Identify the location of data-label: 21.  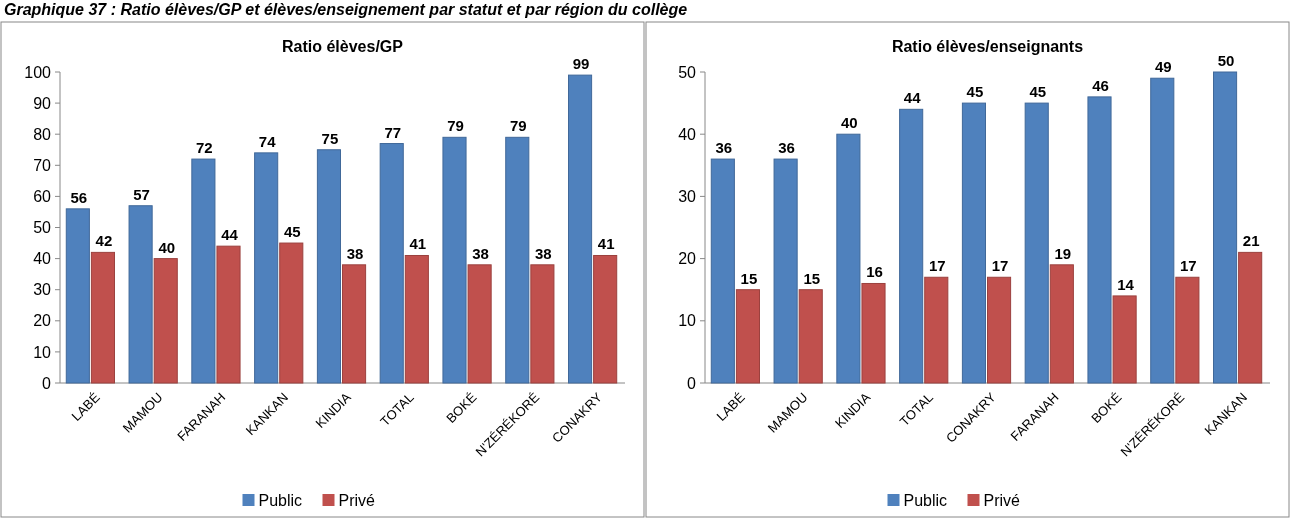
(1251, 241).